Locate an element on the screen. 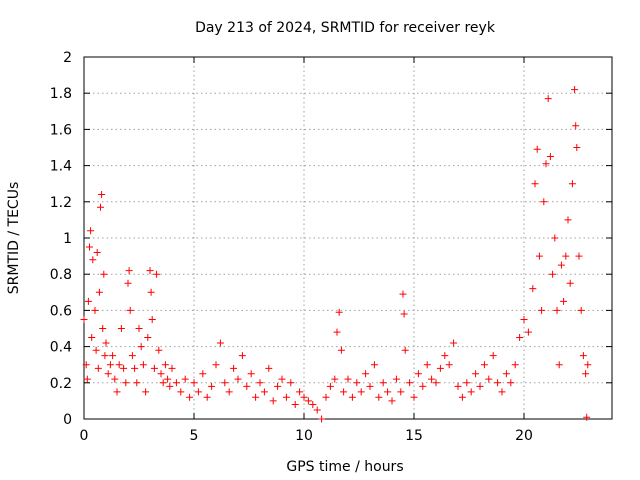 The width and height of the screenshot is (640, 480). x-tick-label: 15 is located at coordinates (414, 436).